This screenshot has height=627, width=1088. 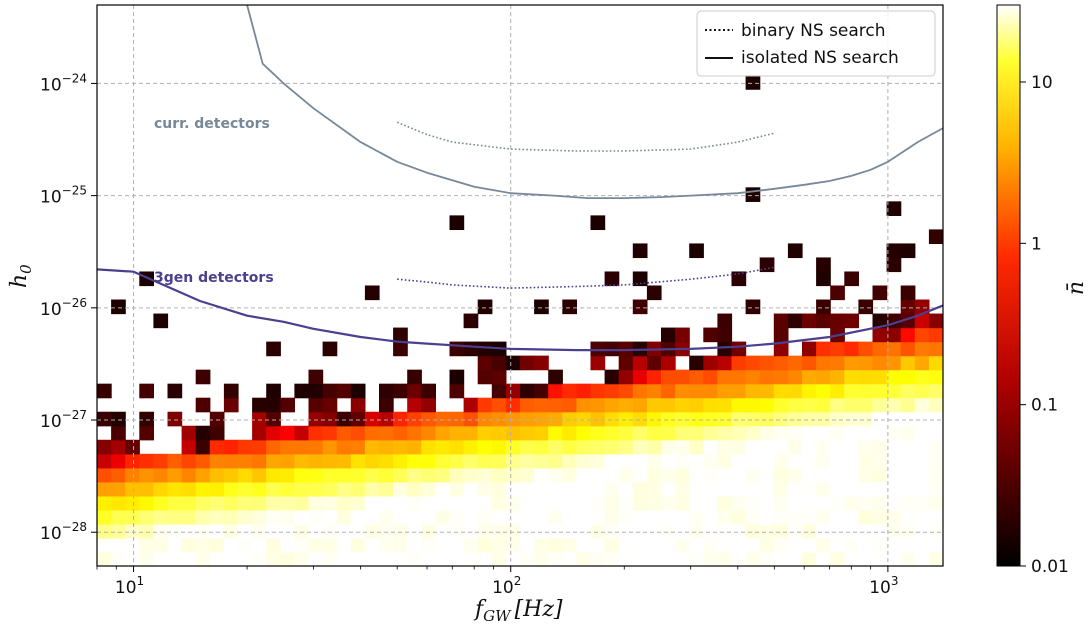 What do you see at coordinates (214, 278) in the screenshot?
I see `annotation-3gen-detectors: 3gen detectors` at bounding box center [214, 278].